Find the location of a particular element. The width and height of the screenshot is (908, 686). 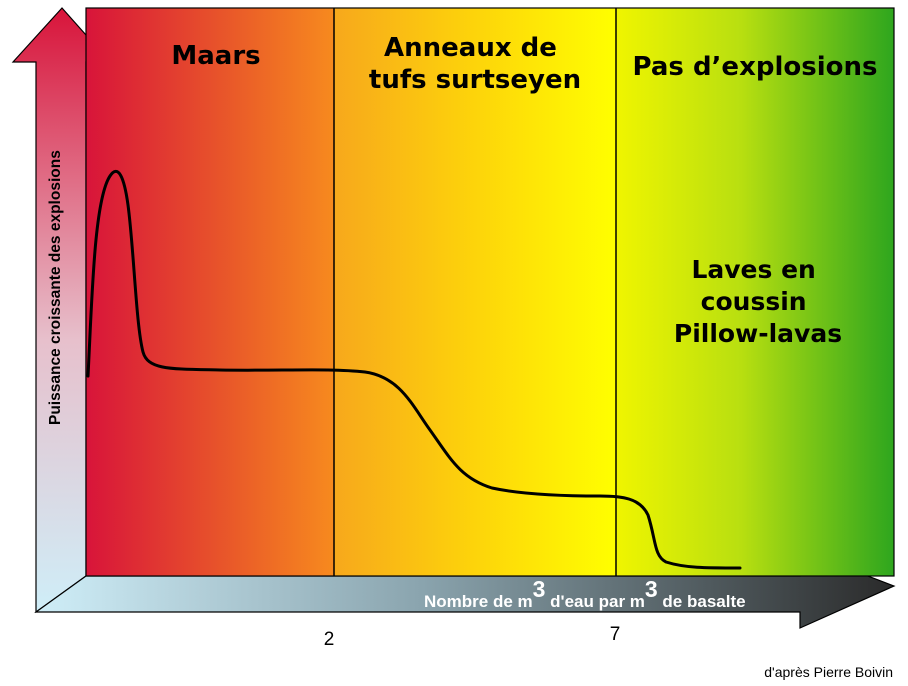

pillow-lava-line-1: Laves en is located at coordinates (753, 269).